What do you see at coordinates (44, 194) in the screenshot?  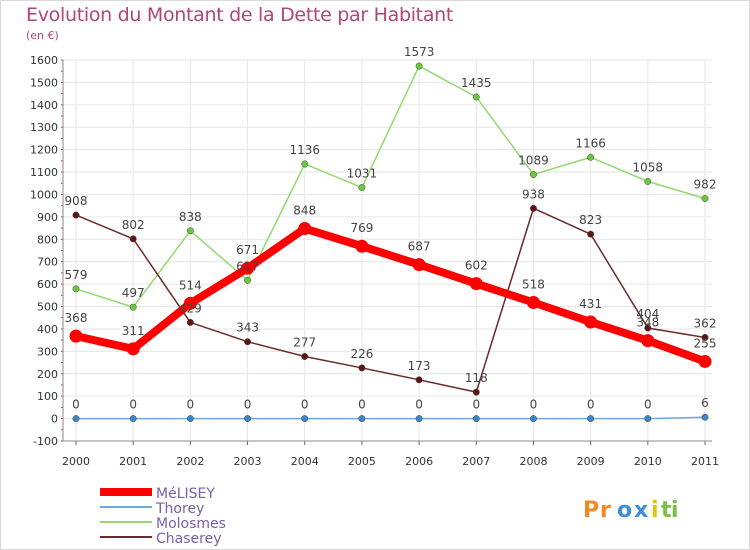 I see `y-tick-label: 1000` at bounding box center [44, 194].